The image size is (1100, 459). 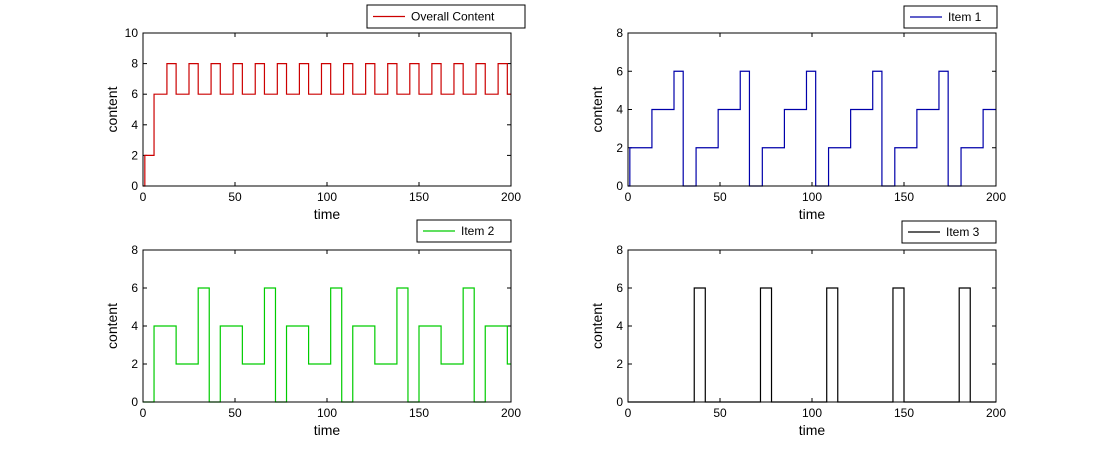 I want to click on legend: Overall Content, so click(x=446, y=16).